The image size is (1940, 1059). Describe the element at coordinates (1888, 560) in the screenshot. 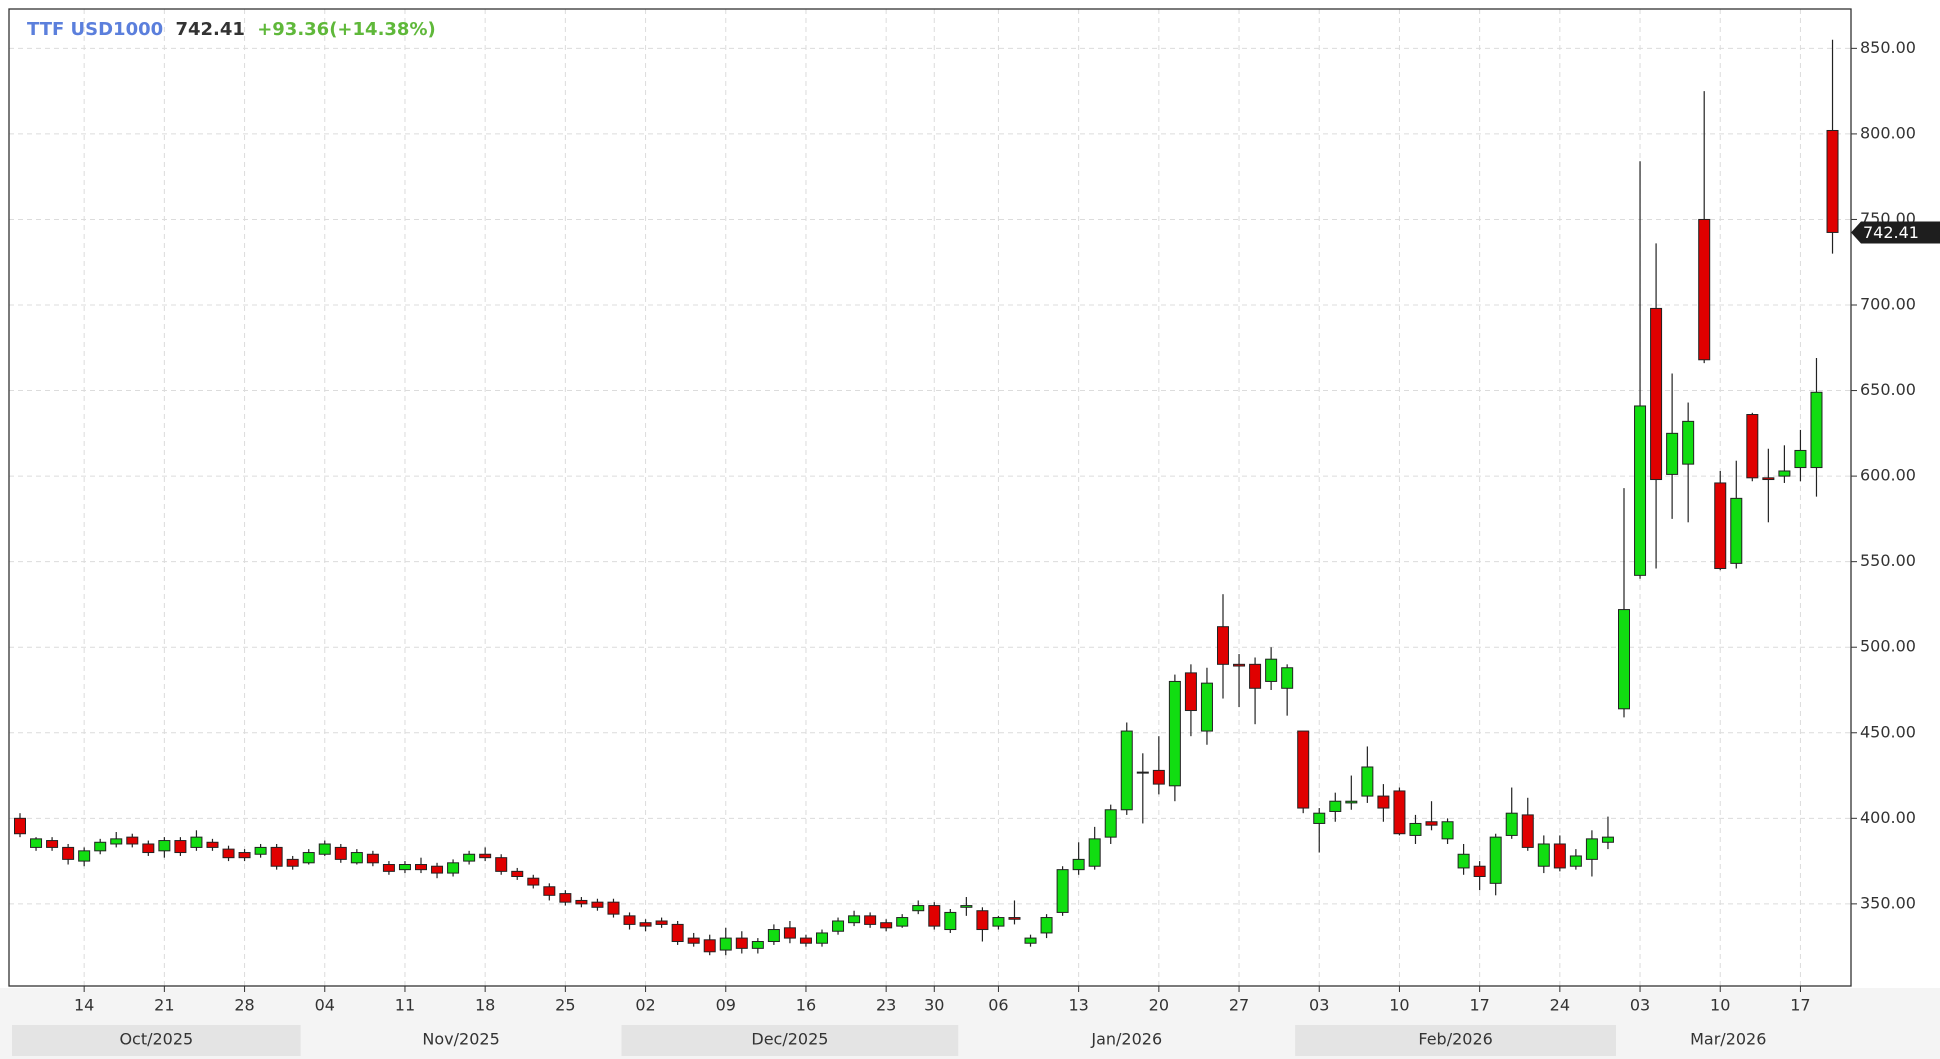

I see `y-tick-label: 550.00` at that location.